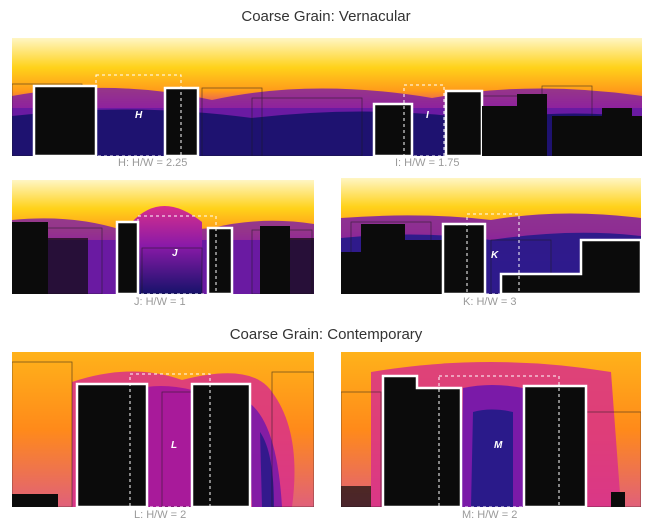 The width and height of the screenshot is (652, 527). What do you see at coordinates (160, 515) in the screenshot?
I see `caption-l: L: H/W = 2` at bounding box center [160, 515].